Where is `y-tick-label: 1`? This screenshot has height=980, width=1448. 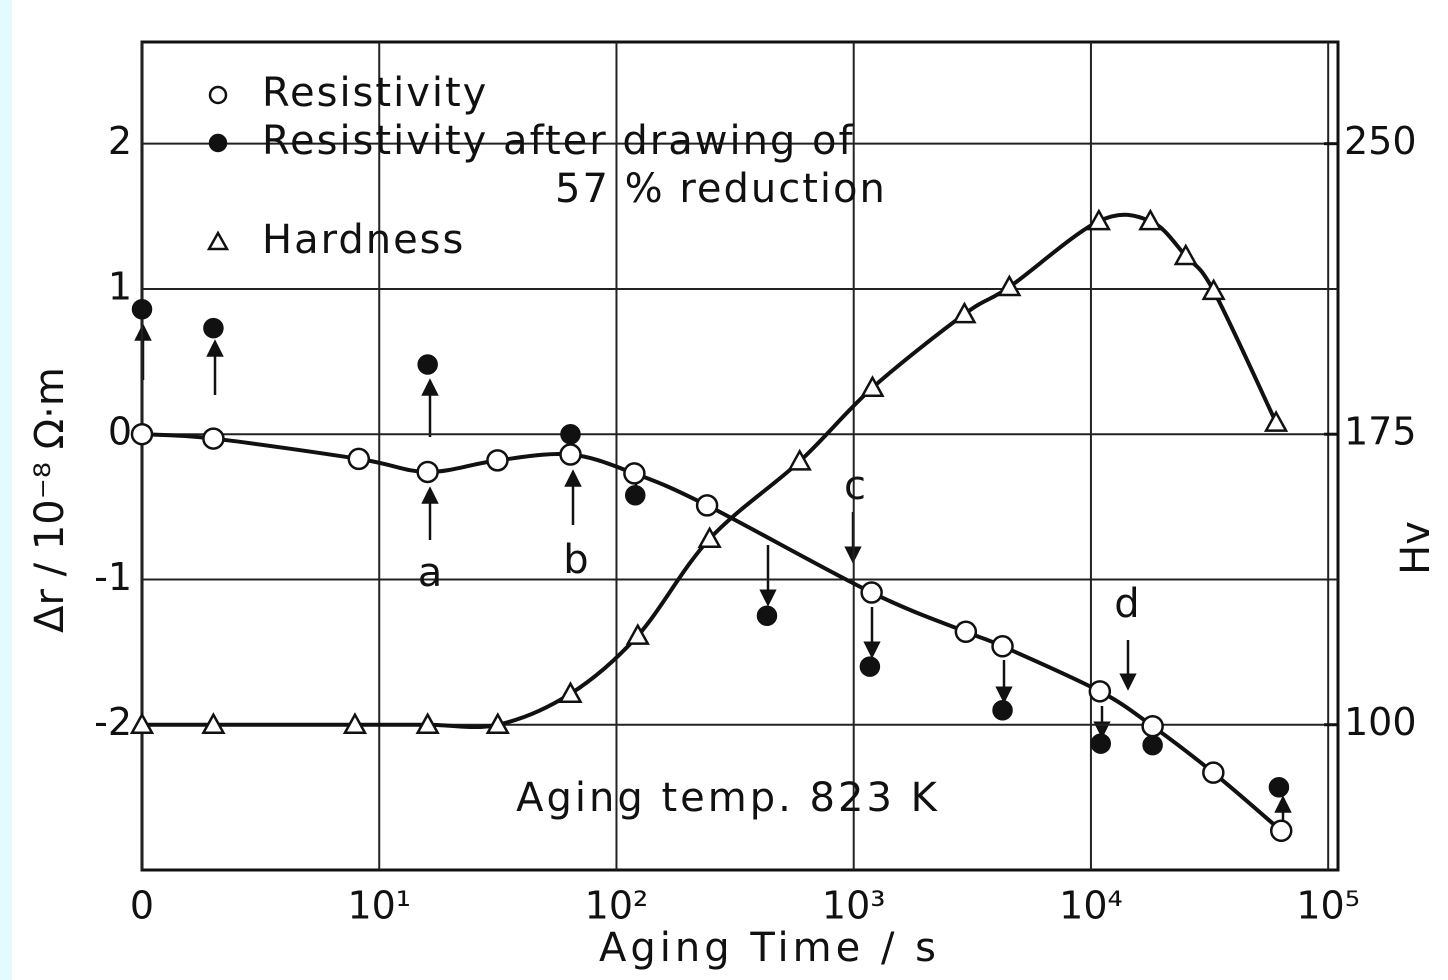 y-tick-label: 1 is located at coordinates (120, 286).